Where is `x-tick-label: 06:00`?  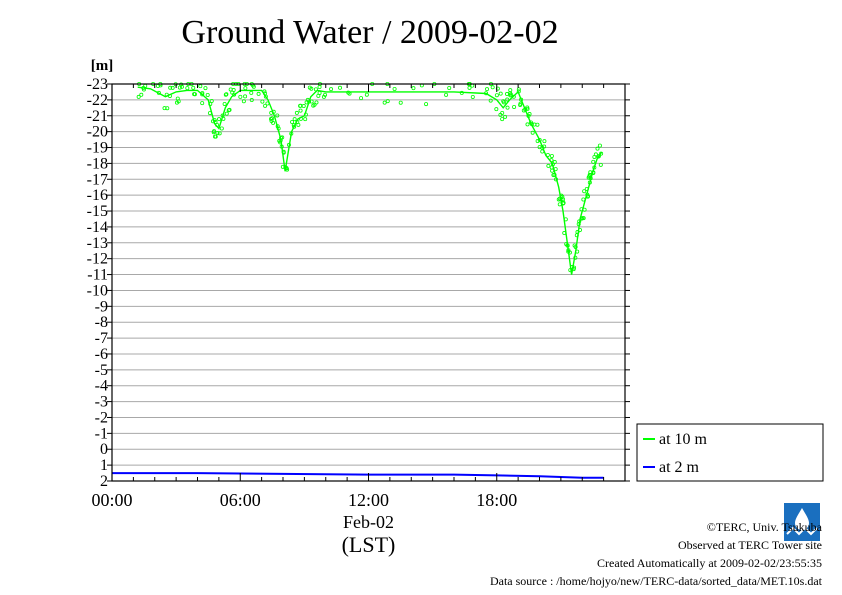 x-tick-label: 06:00 is located at coordinates (240, 500).